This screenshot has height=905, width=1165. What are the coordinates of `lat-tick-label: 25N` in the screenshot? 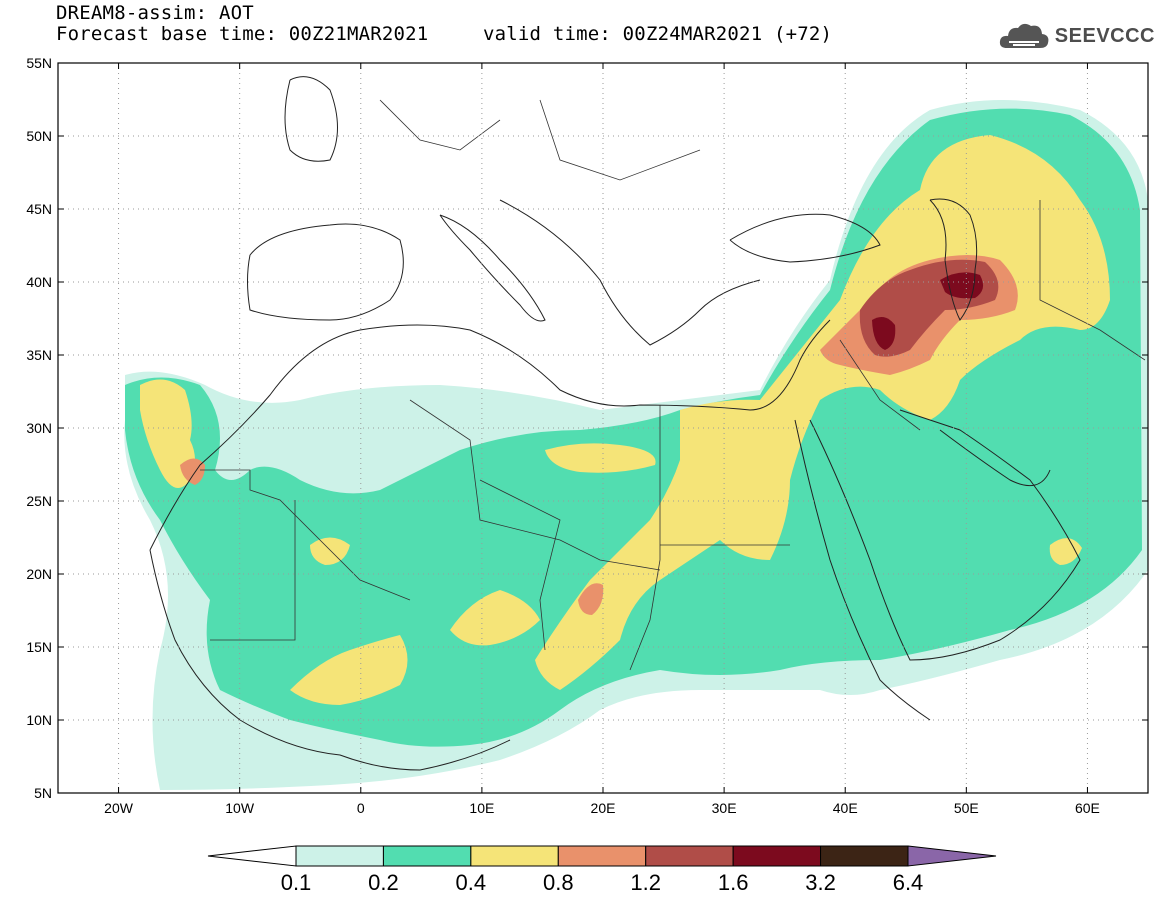 It's located at (39, 501).